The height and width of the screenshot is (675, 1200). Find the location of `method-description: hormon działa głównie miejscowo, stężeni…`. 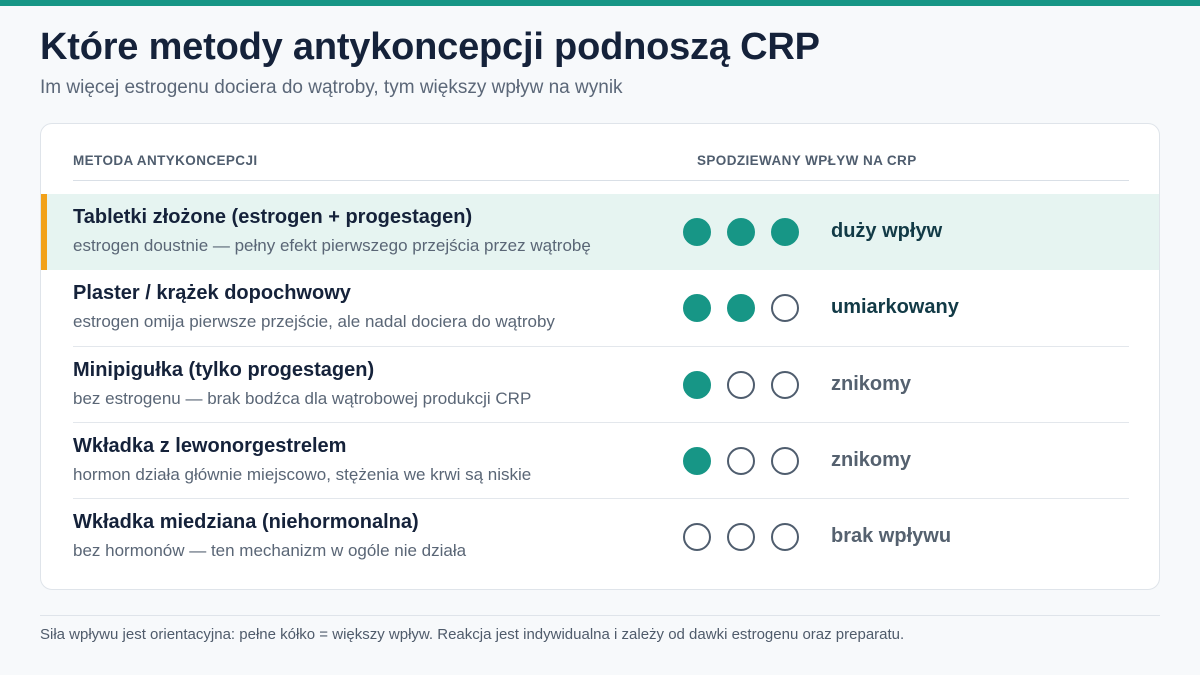

method-description: hormon działa głównie miejscowo, stężeni… is located at coordinates (302, 474).